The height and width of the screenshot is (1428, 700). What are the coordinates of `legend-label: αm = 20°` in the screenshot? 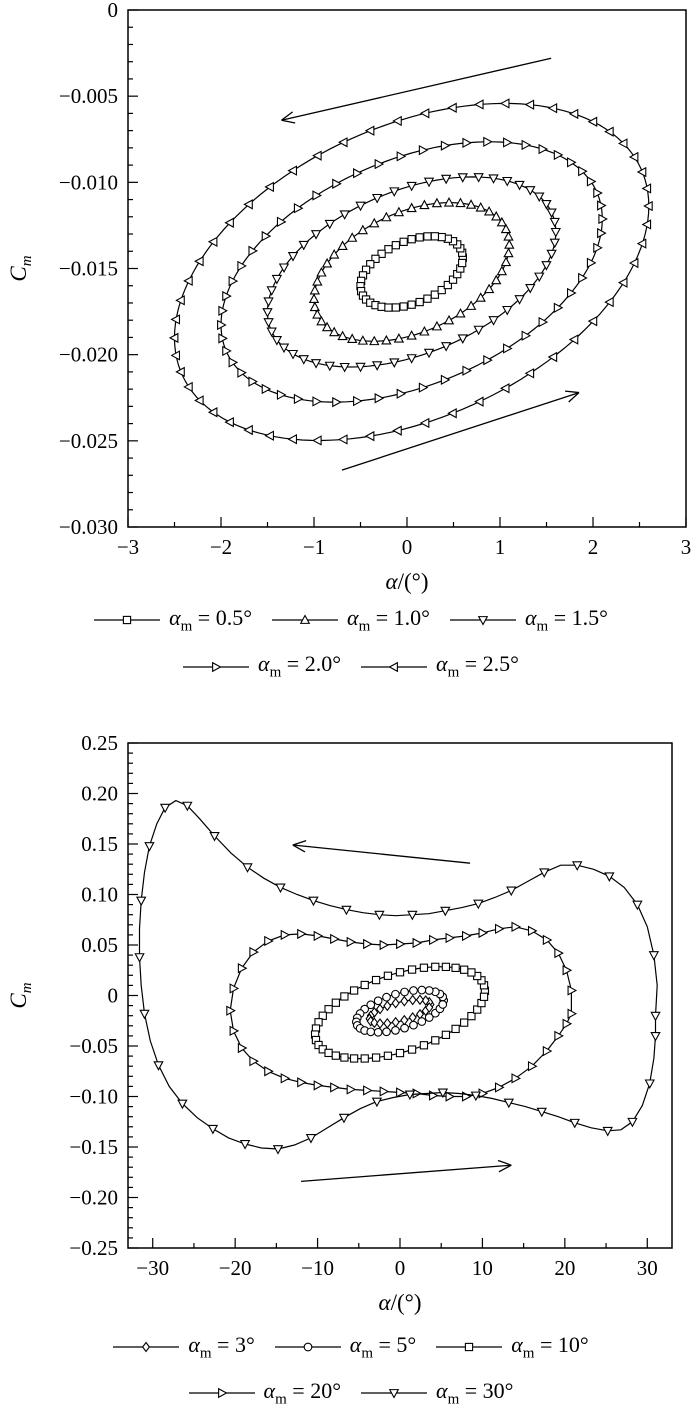 It's located at (302, 1393).